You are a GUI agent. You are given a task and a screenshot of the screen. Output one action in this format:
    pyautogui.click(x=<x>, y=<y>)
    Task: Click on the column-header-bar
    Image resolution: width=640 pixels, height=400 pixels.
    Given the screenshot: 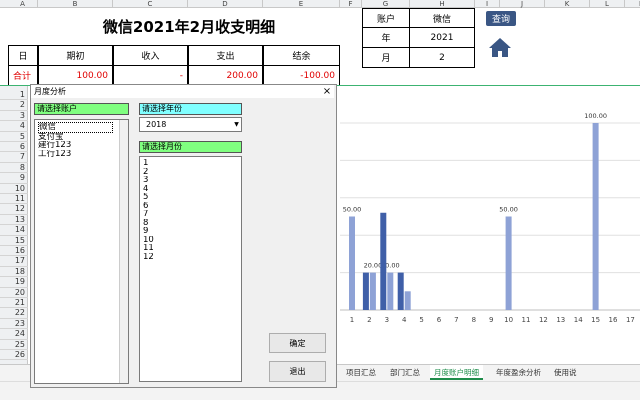 What is the action you would take?
    pyautogui.click(x=320, y=4)
    